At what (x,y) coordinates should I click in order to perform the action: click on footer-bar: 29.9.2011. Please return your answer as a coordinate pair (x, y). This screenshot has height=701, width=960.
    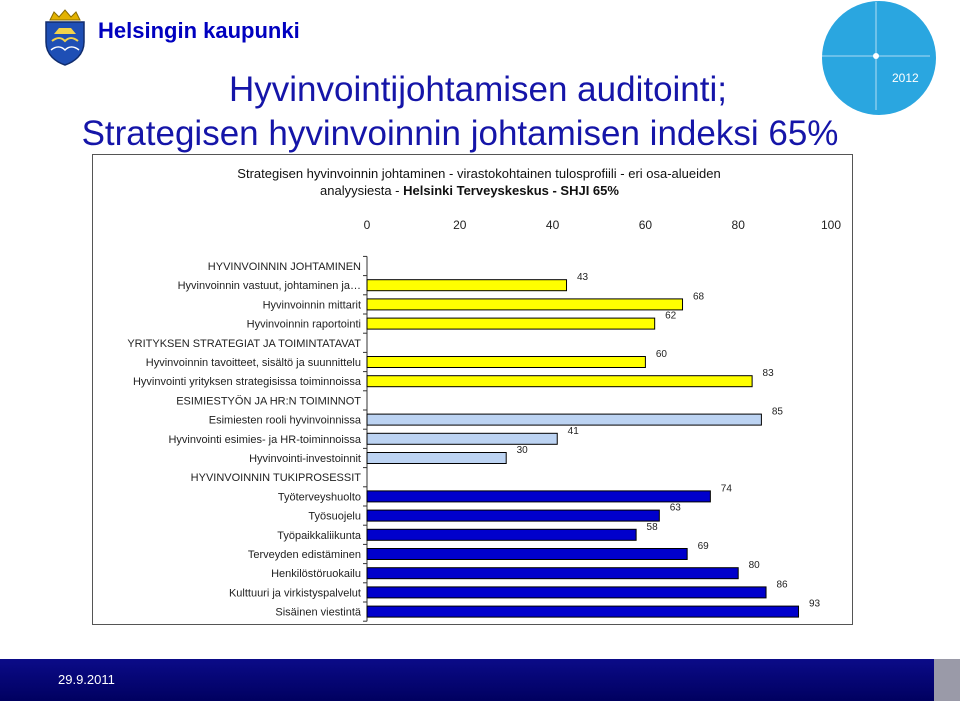
    Looking at the image, I should click on (480, 680).